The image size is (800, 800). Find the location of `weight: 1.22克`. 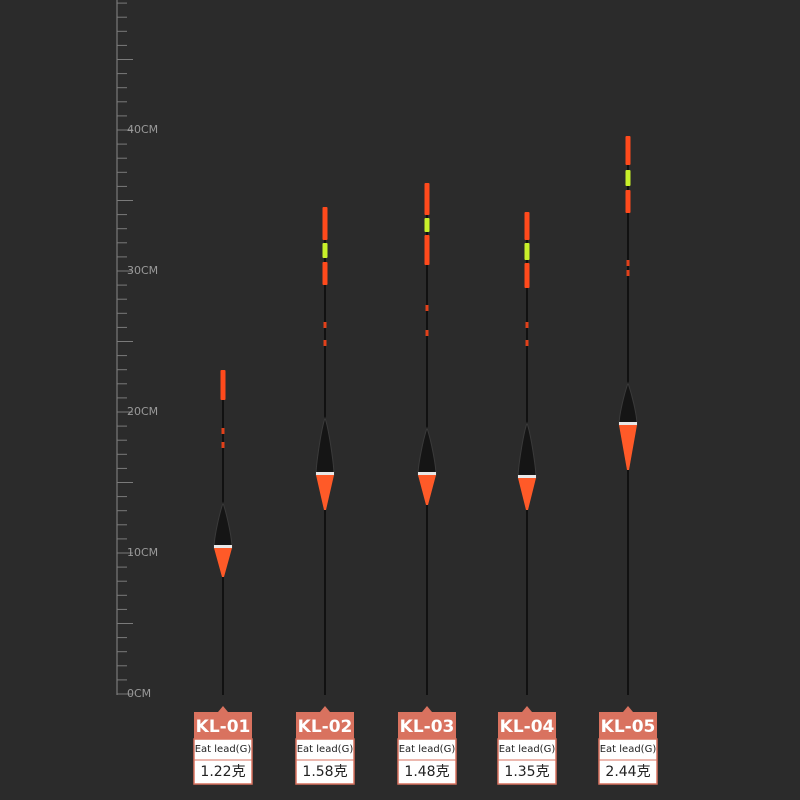

weight: 1.22克 is located at coordinates (222, 772).